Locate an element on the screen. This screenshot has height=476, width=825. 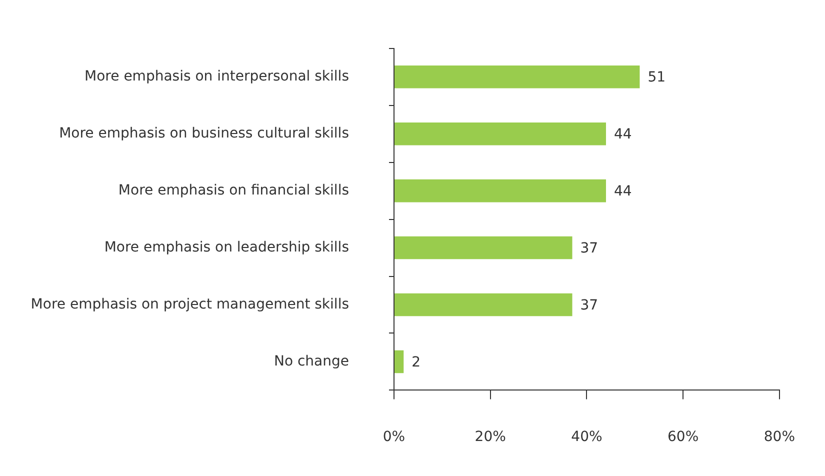
x-tick-label: 20% is located at coordinates (490, 437).